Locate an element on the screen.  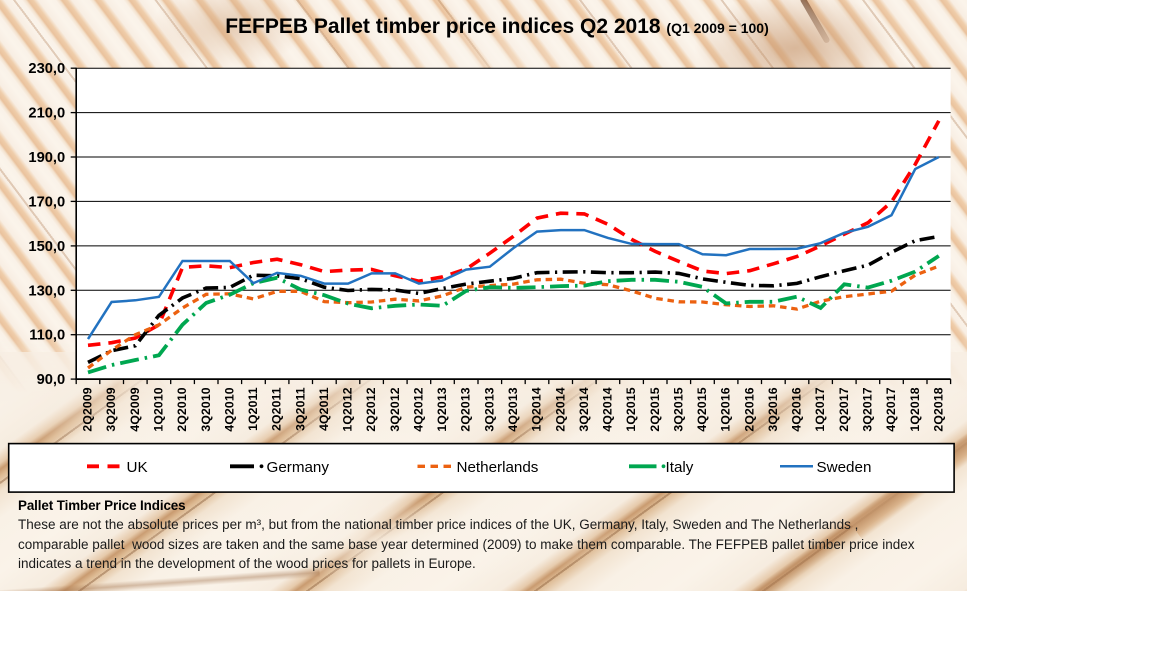
svg-text: 2Q2018 is located at coordinates (938, 409).